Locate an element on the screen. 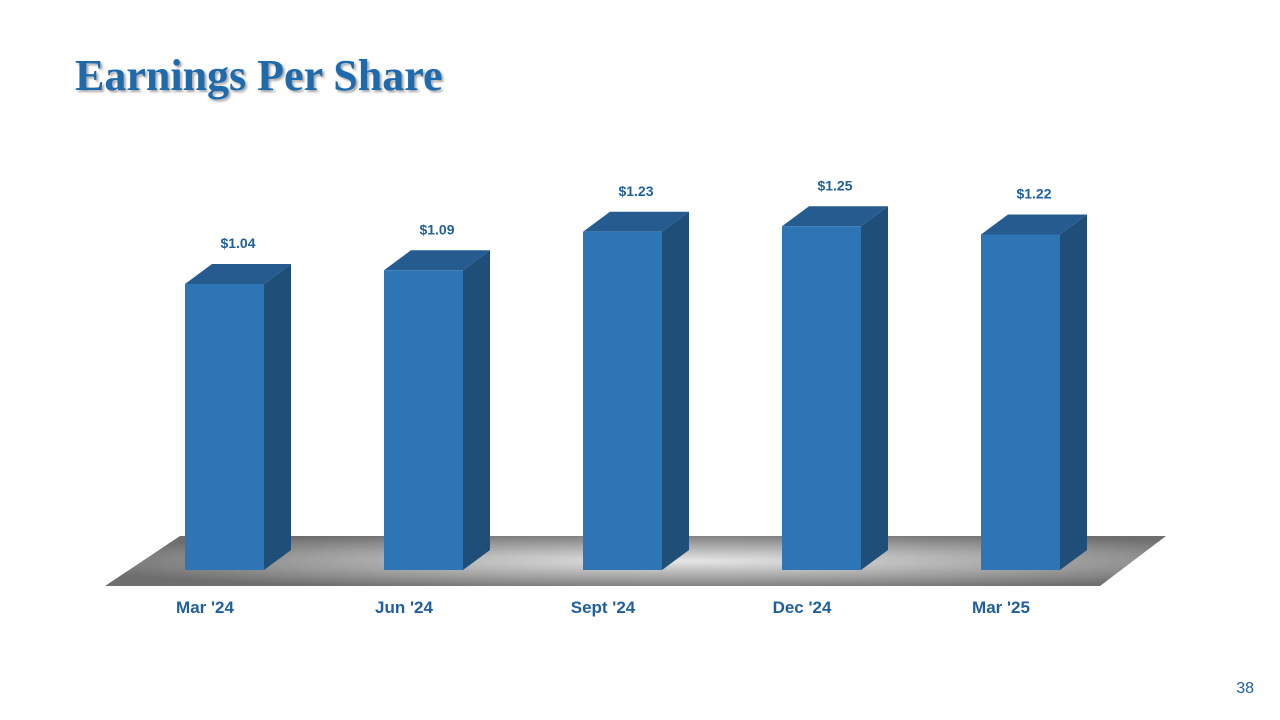 This screenshot has width=1280, height=720. page-number: 38 is located at coordinates (1245, 688).